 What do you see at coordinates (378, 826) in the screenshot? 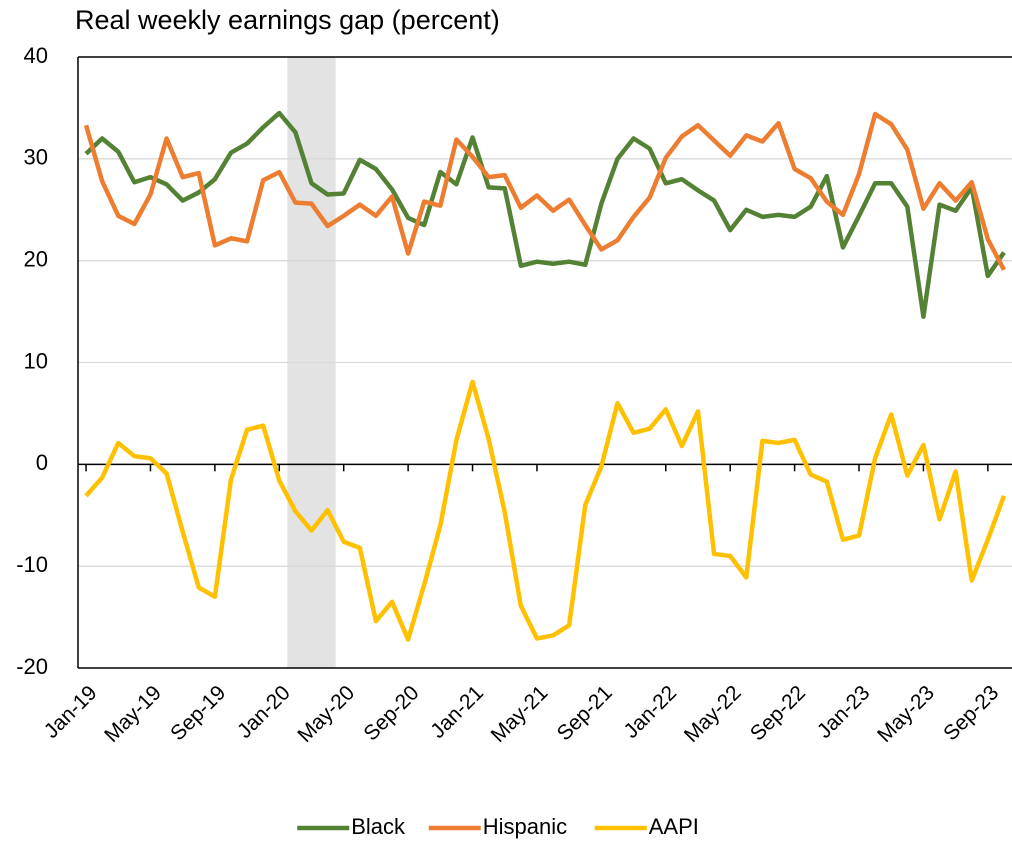
I see `legend-label: Black` at bounding box center [378, 826].